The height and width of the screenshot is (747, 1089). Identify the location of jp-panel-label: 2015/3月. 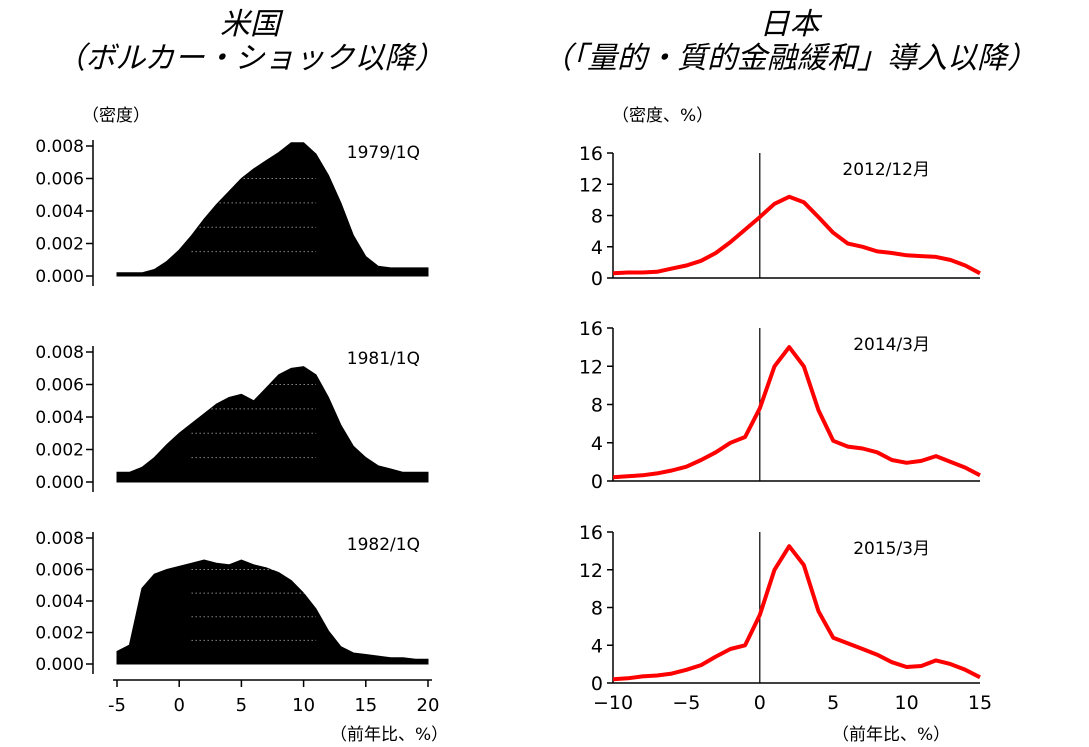
(891, 549).